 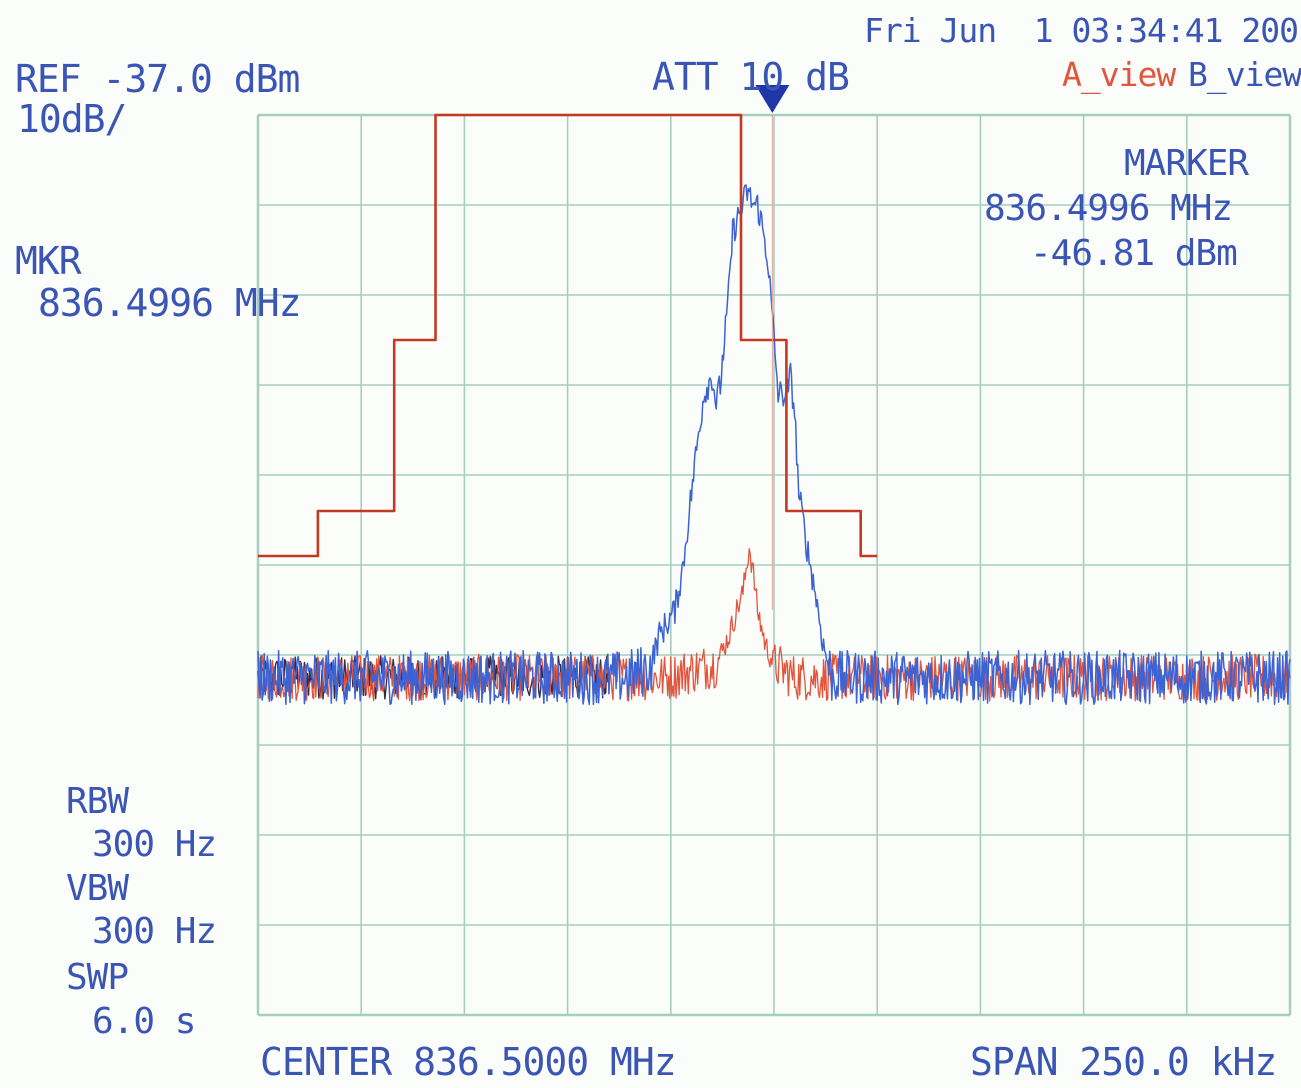 I want to click on marker-box-frequency: 836.4996 MHz, so click(x=1108, y=208).